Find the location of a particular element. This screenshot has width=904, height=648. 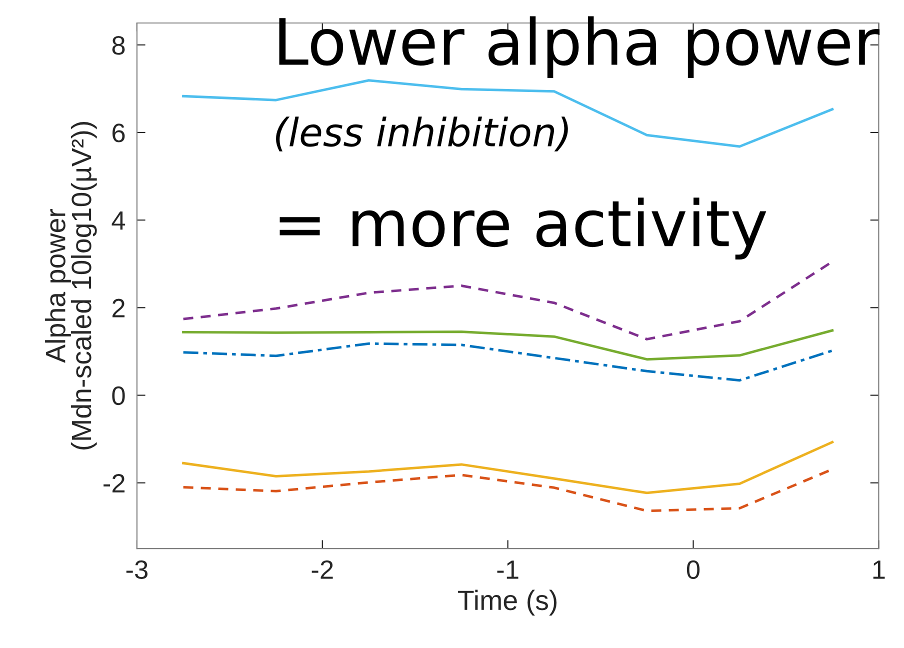

x-tick-label: 1 is located at coordinates (879, 569).